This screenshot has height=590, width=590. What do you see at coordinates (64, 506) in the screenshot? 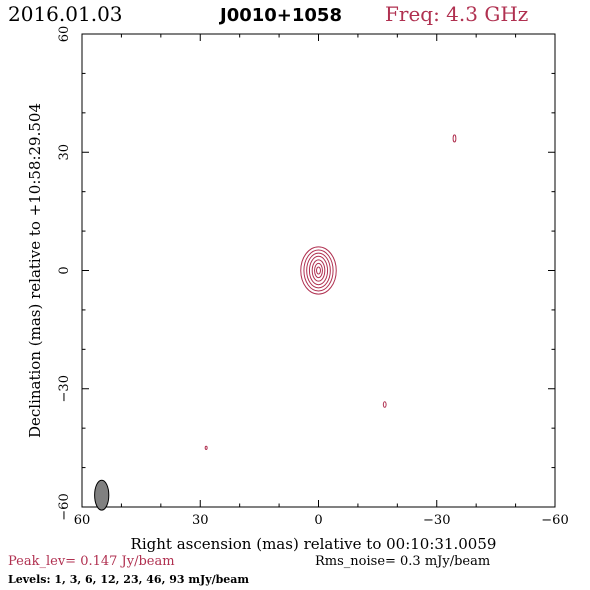
I see `y-tick-label: −60` at bounding box center [64, 506].